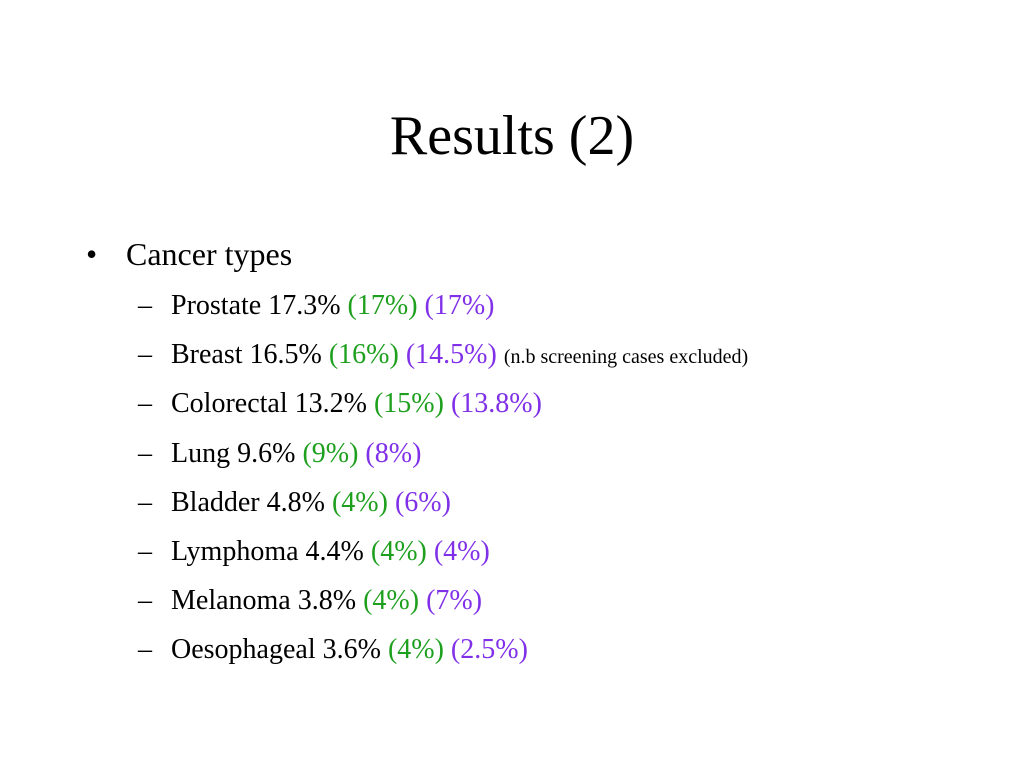 Image resolution: width=1024 pixels, height=768 pixels. Describe the element at coordinates (266, 453) in the screenshot. I see `item-value: 9.6%` at that location.